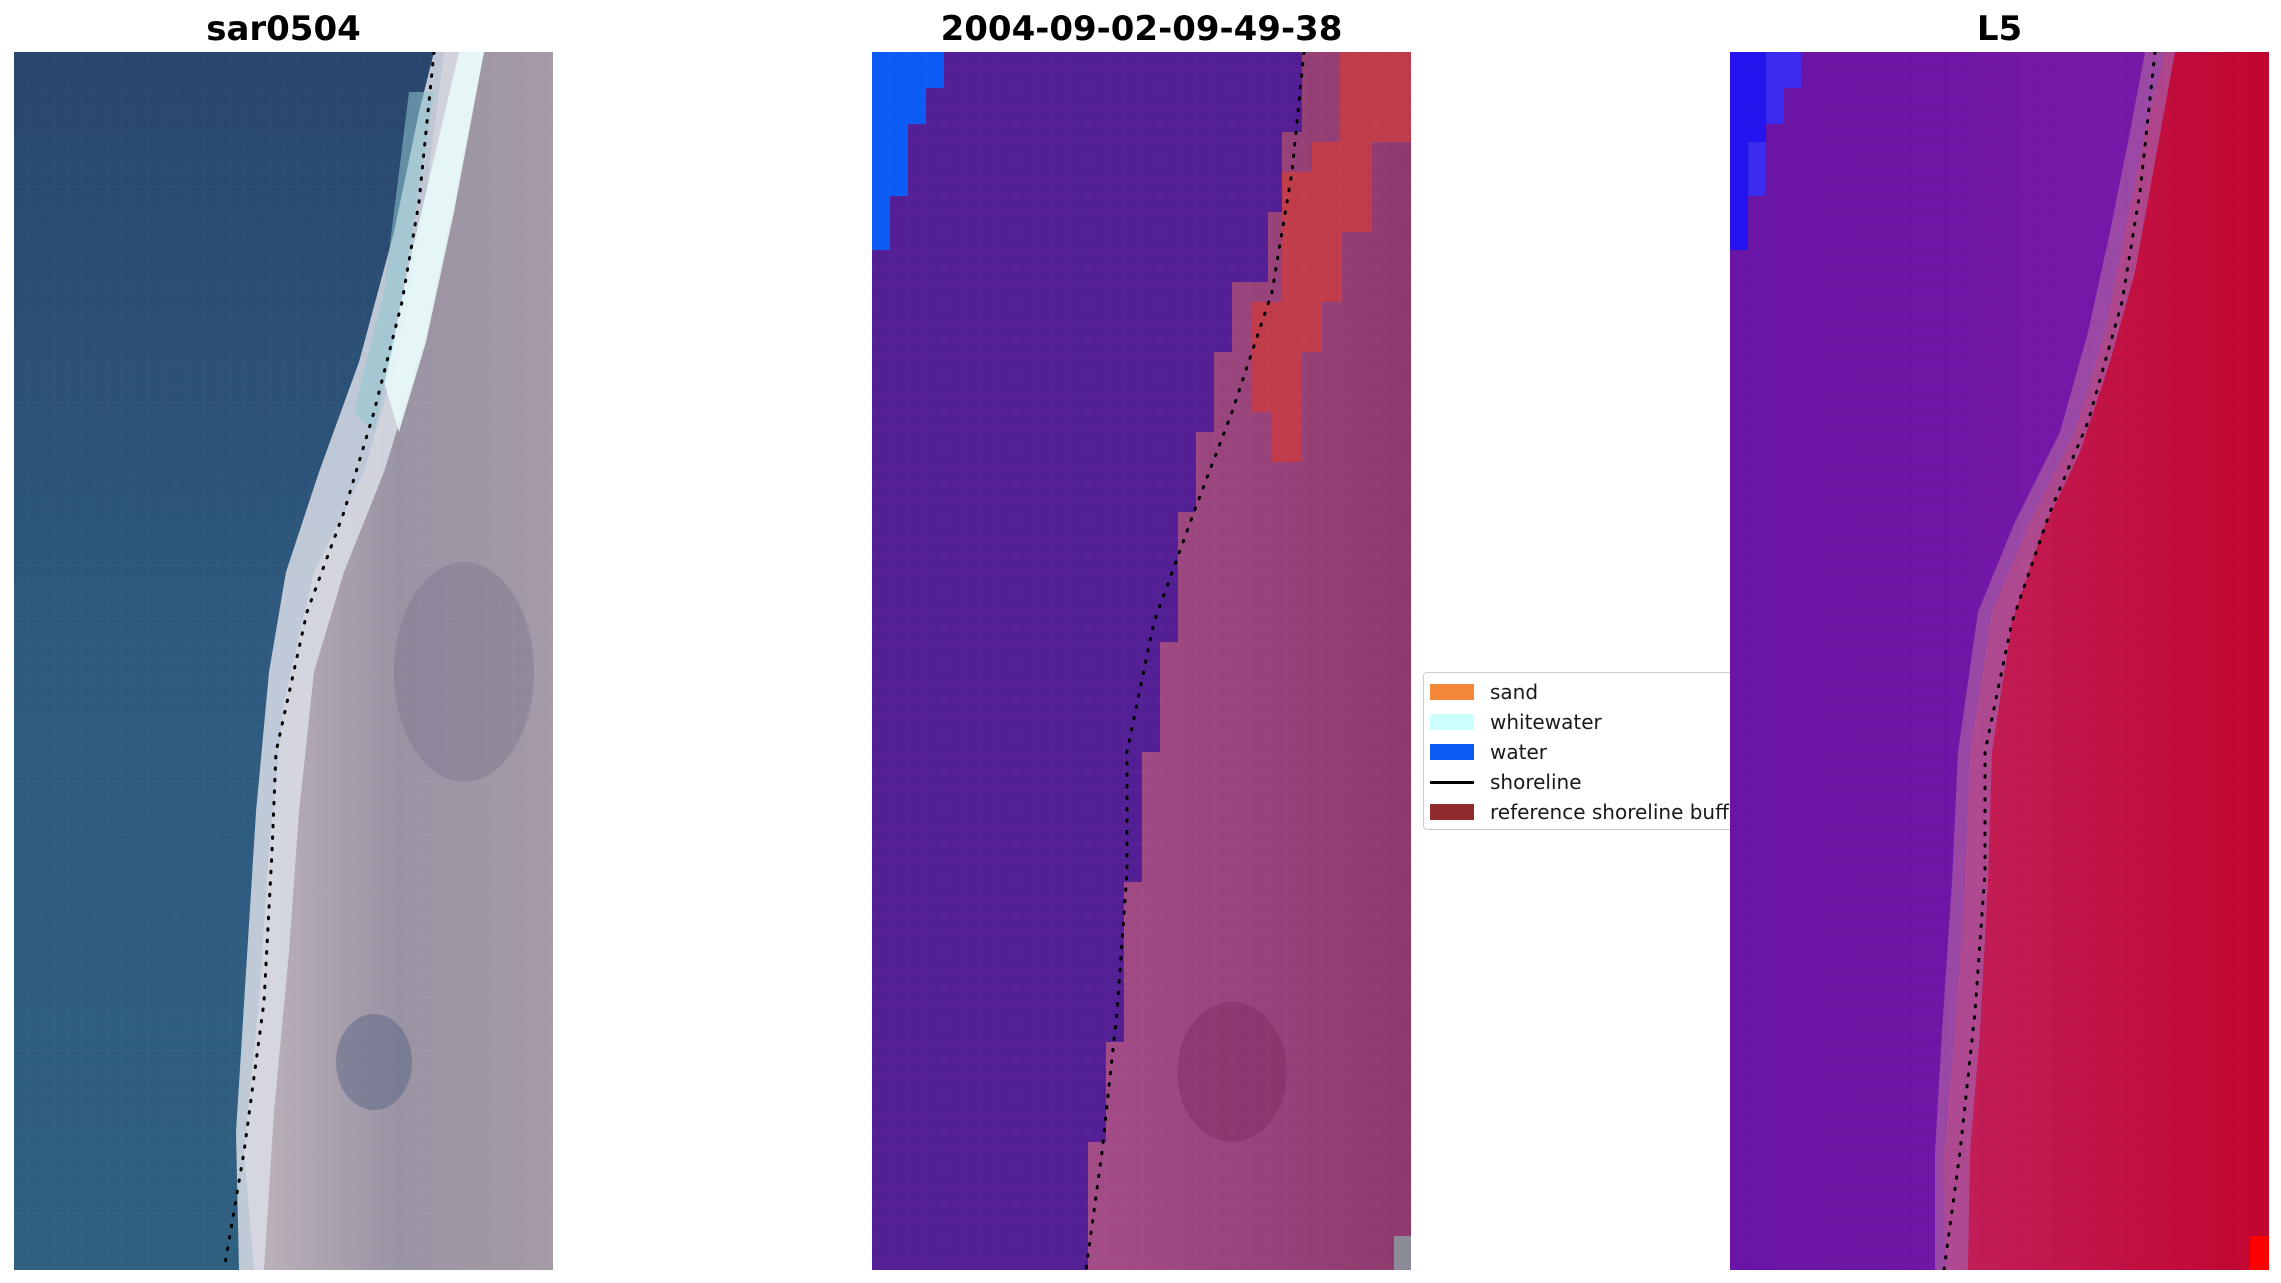  Describe the element at coordinates (1514, 692) in the screenshot. I see `legend-label: sand` at that location.